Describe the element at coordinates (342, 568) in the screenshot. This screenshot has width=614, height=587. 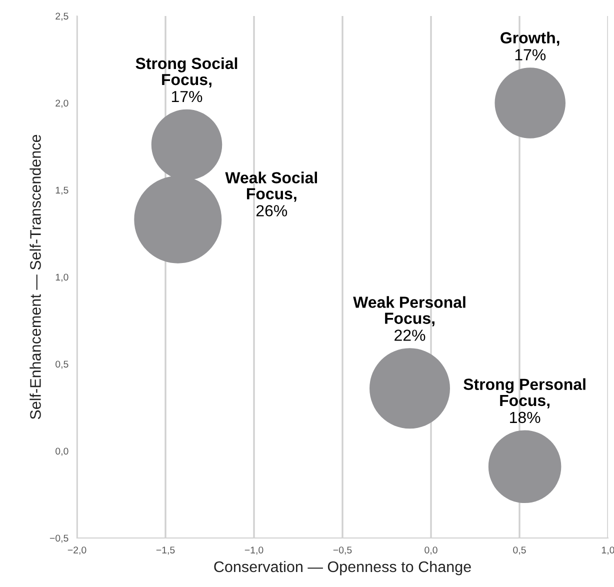
I see `x-axis-title: Conservation — Openness to Change` at that location.